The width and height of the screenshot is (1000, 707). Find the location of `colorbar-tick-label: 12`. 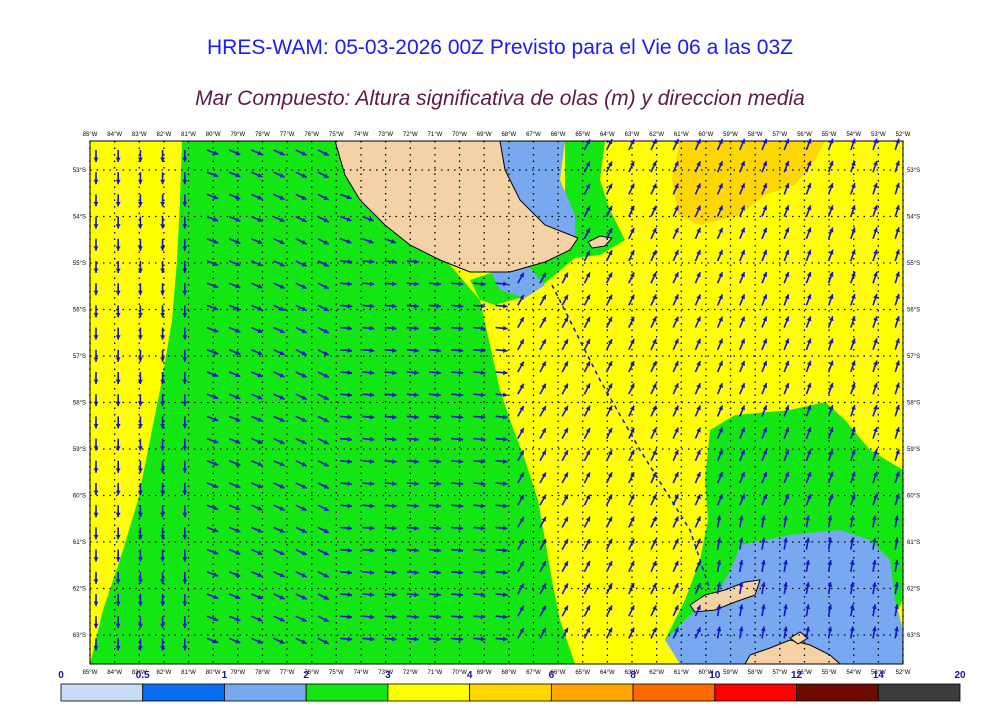

colorbar-tick-label: 12 is located at coordinates (797, 675).